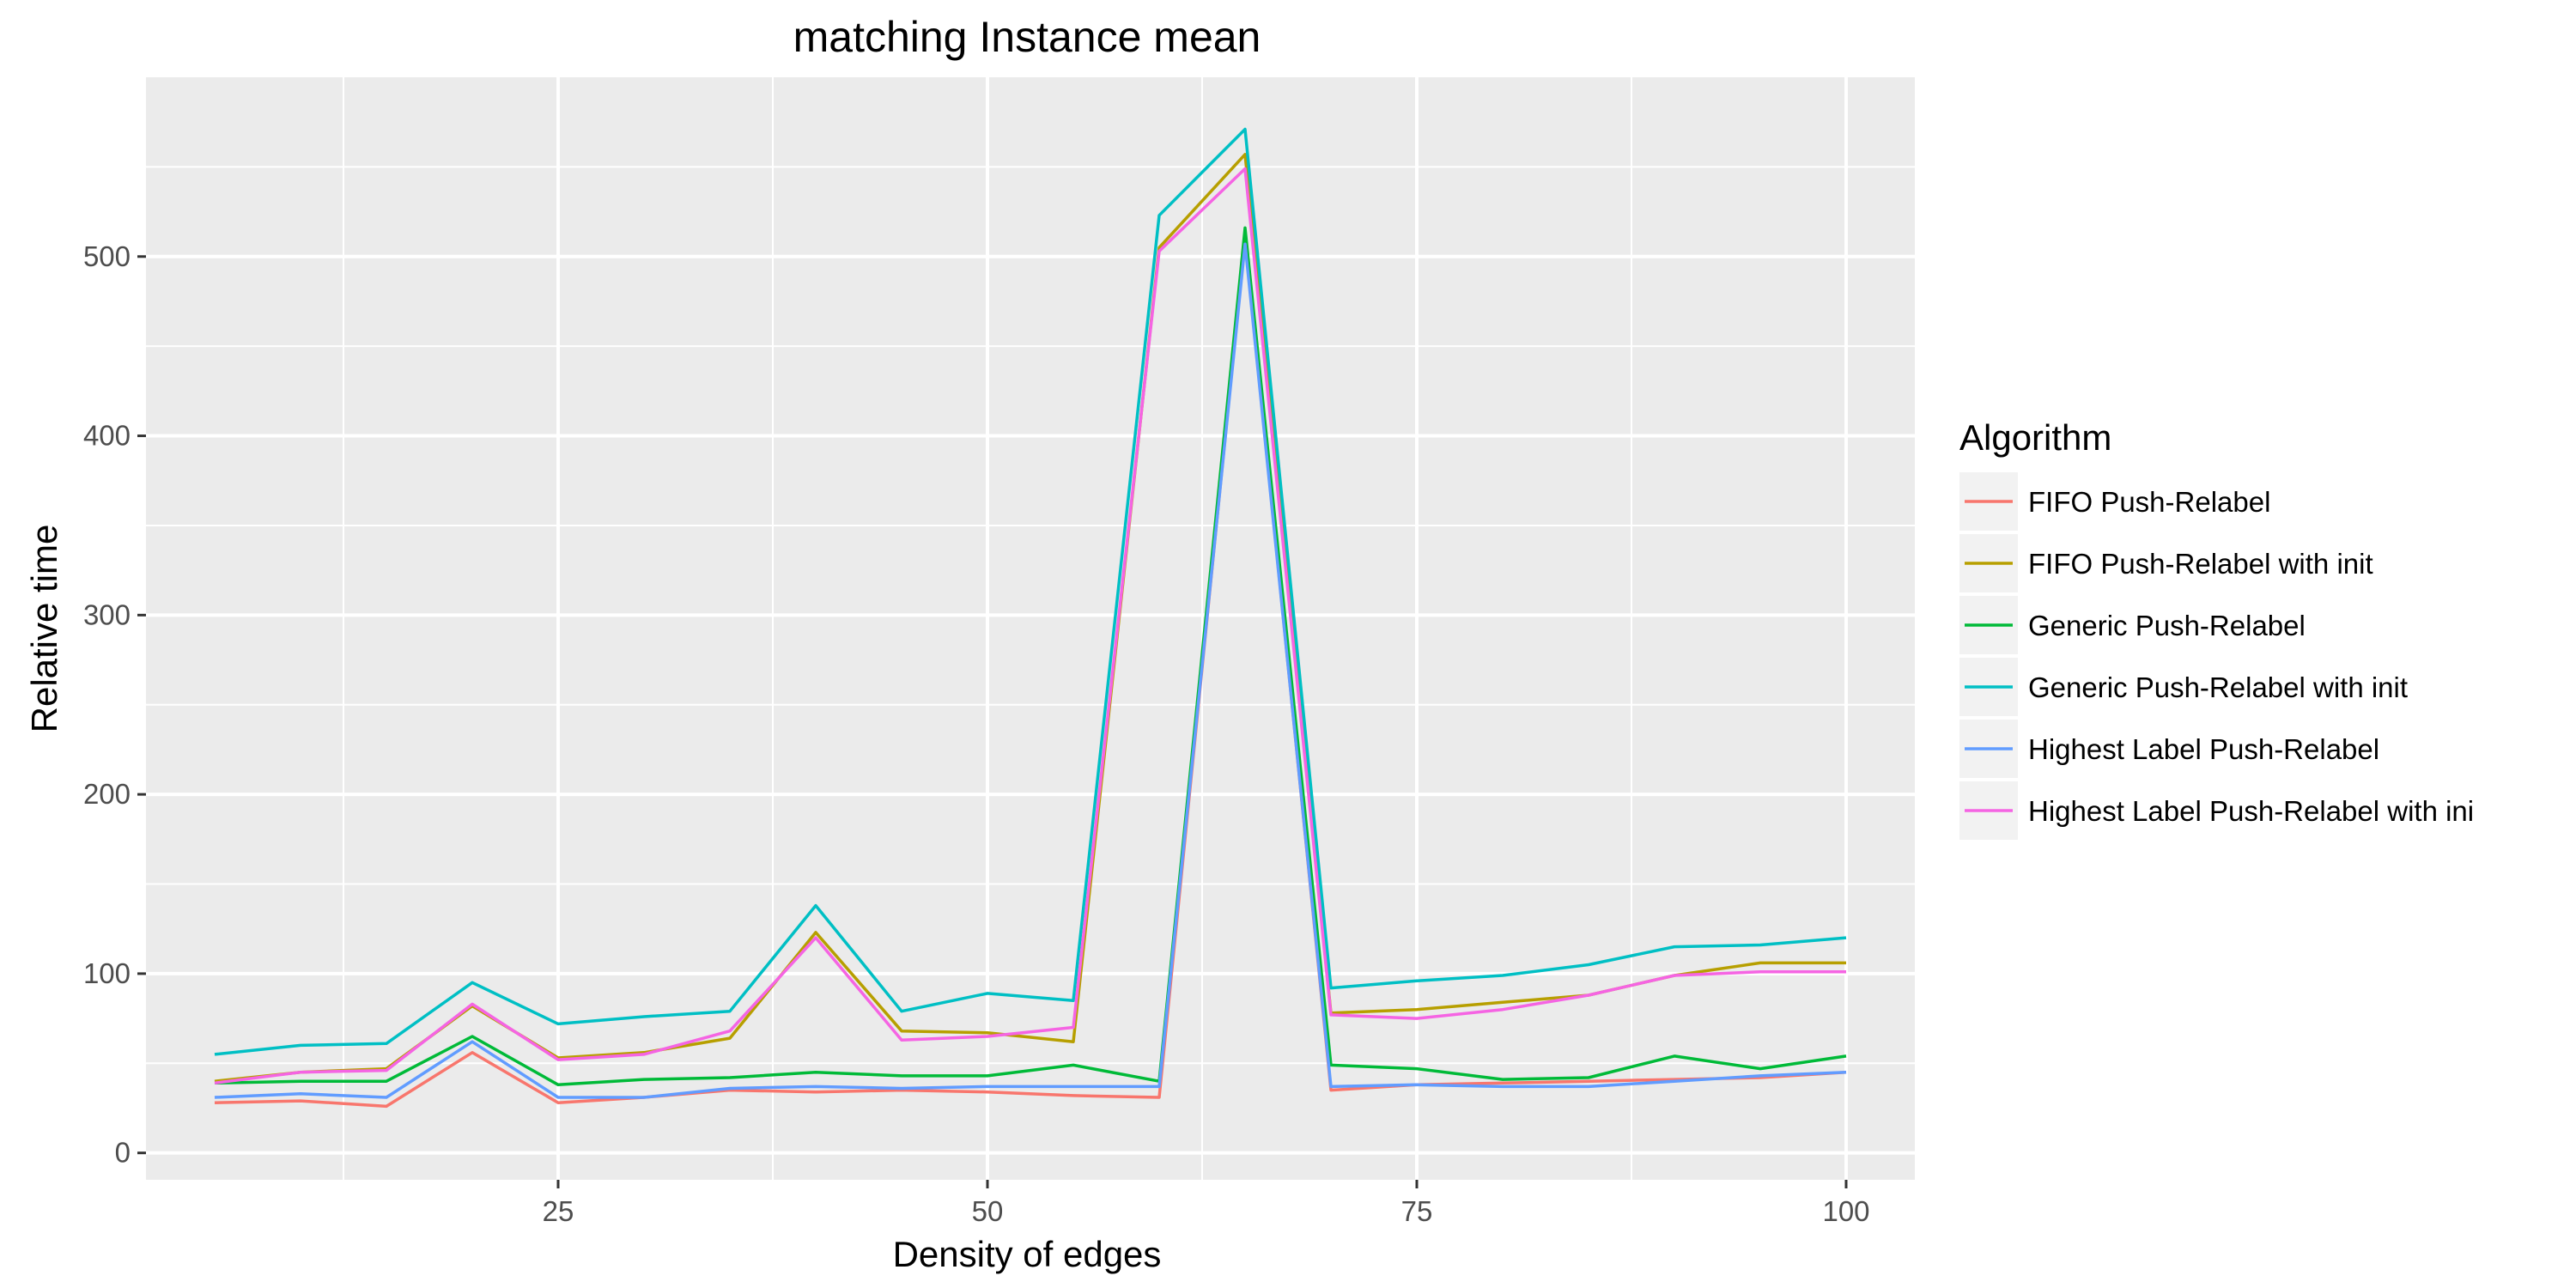 The height and width of the screenshot is (1288, 2576). Describe the element at coordinates (558, 1211) in the screenshot. I see `x-tick-label: 25` at that location.